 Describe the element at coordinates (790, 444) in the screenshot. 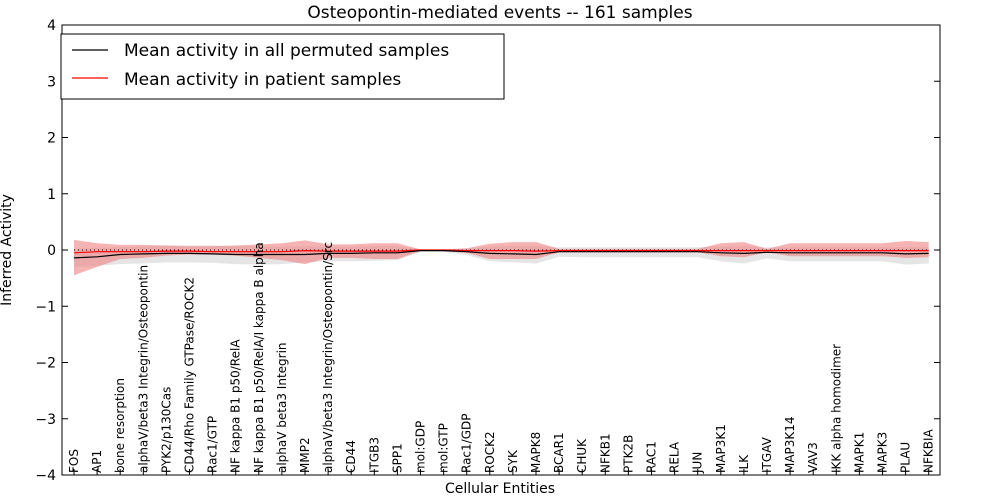

I see `x-tick-label: MAP3K14` at that location.